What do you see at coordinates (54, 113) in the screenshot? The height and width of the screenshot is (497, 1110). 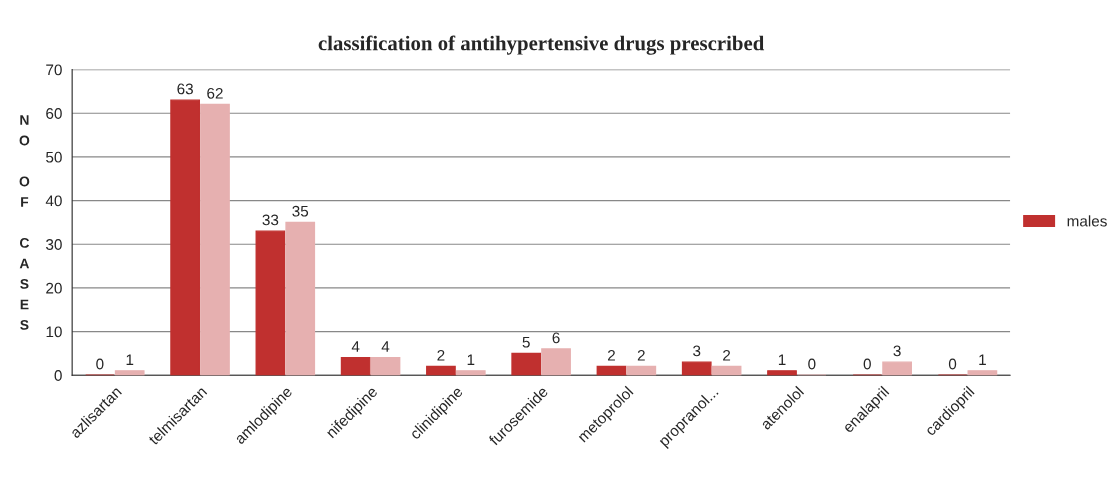 I see `y-tick-label: 60` at bounding box center [54, 113].